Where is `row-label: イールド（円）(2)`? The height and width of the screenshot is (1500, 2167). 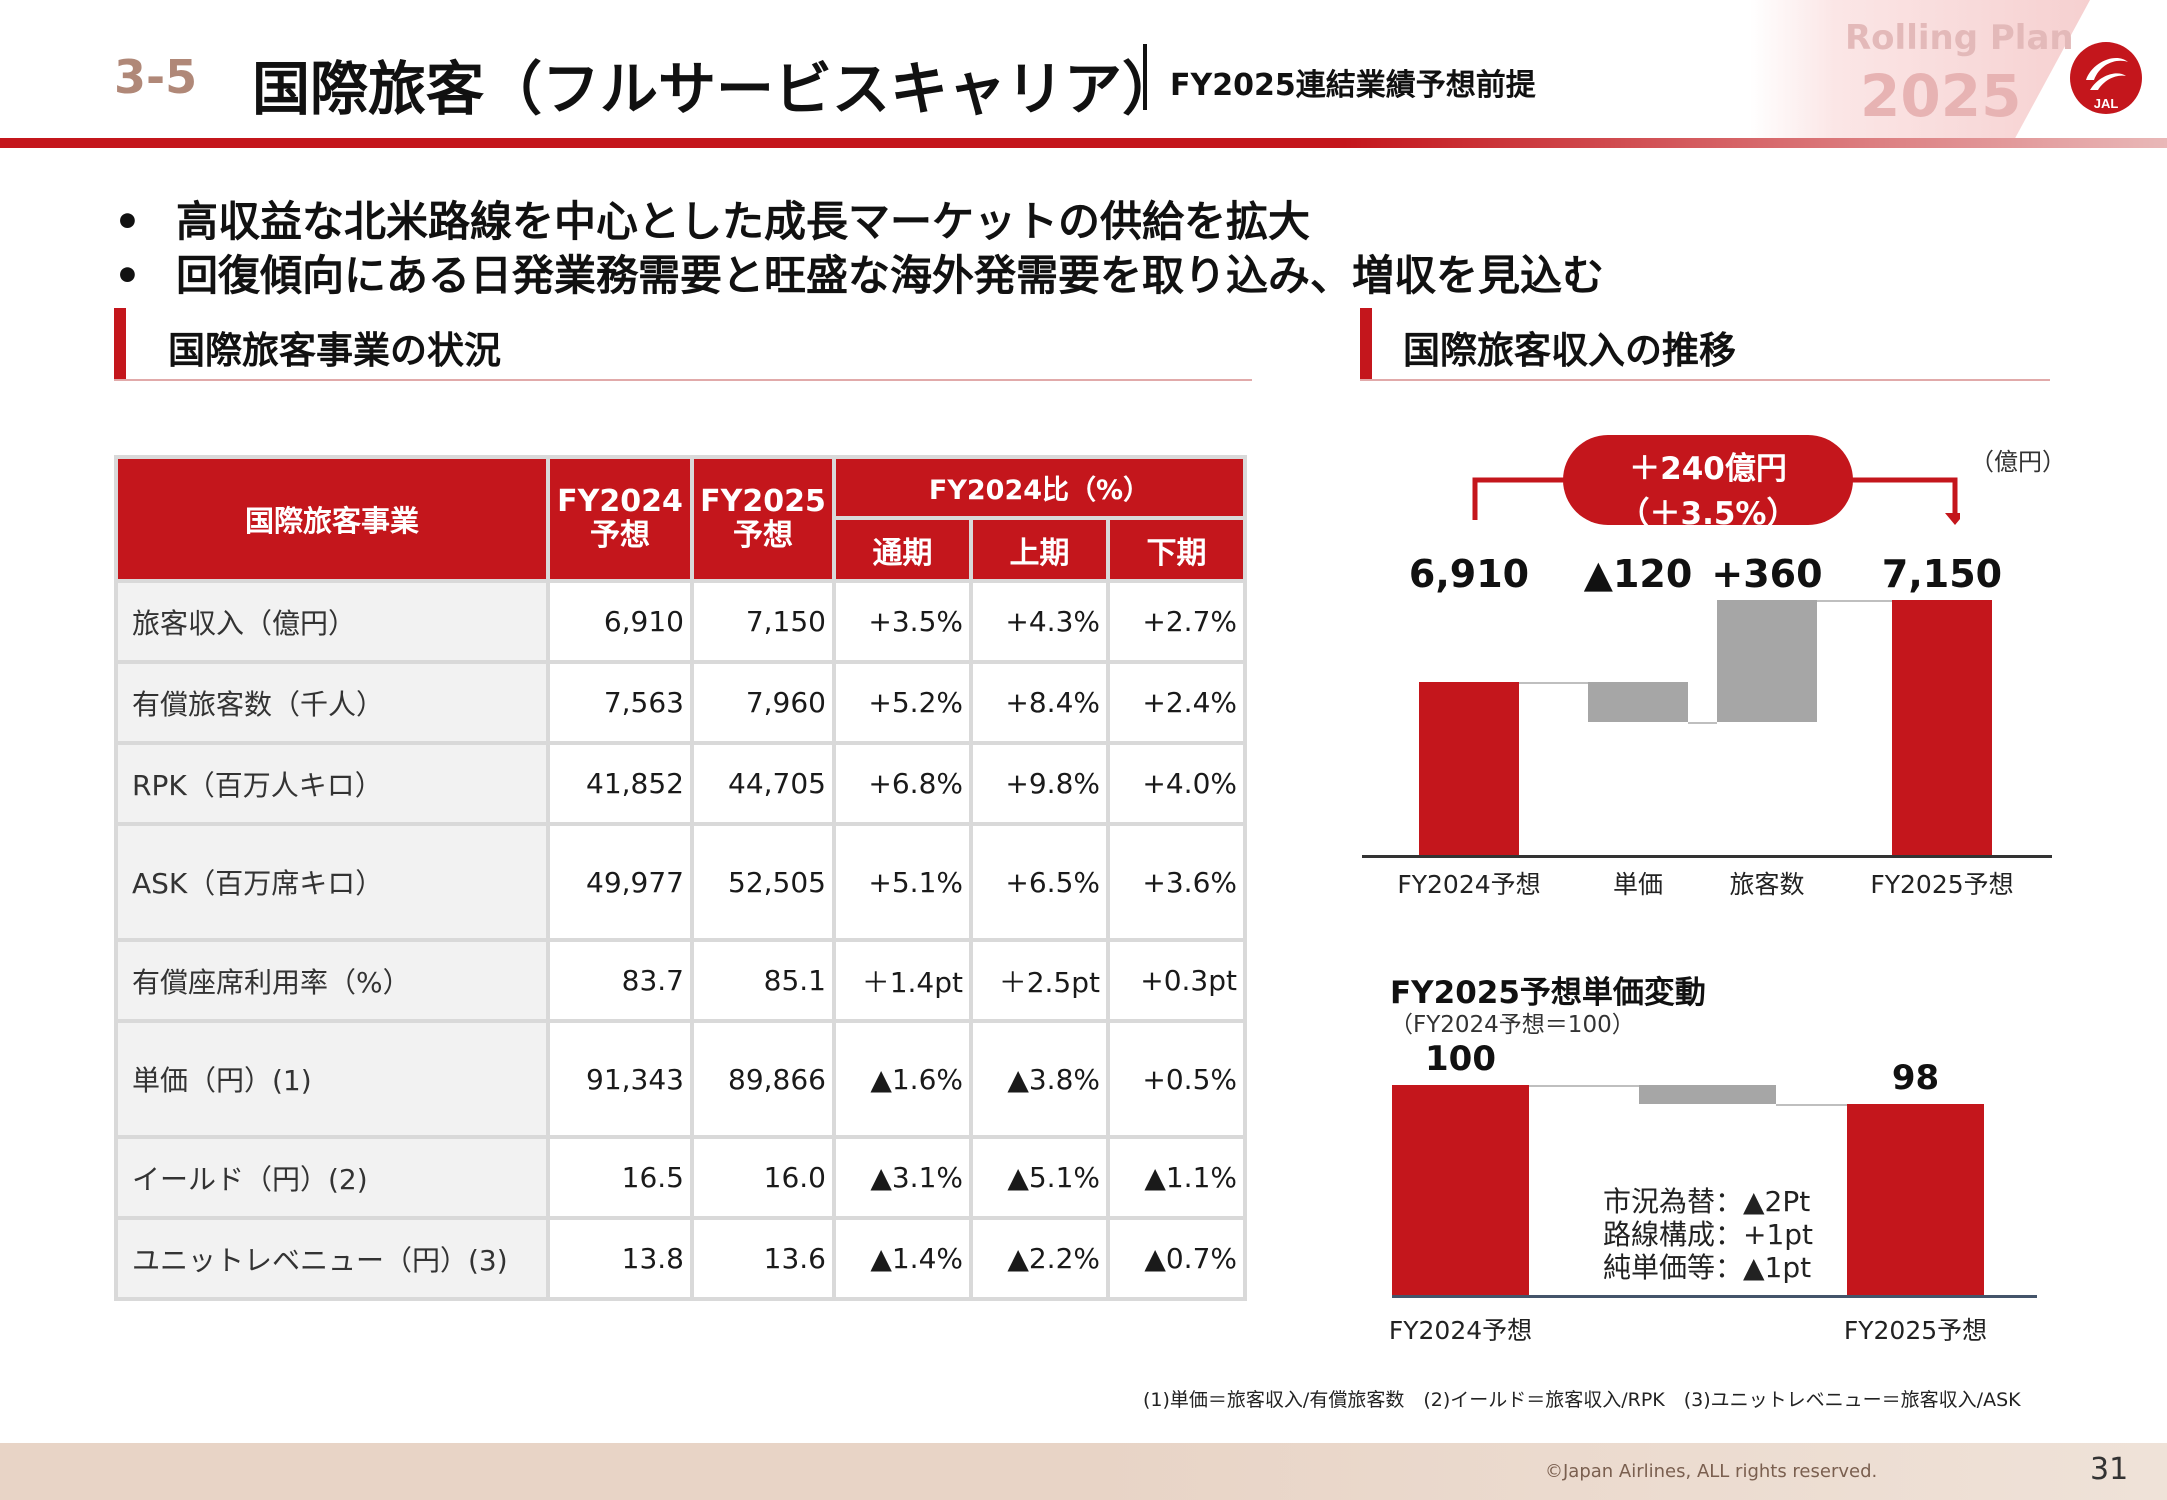
row-label: イールド（円）(2) is located at coordinates (332, 1177).